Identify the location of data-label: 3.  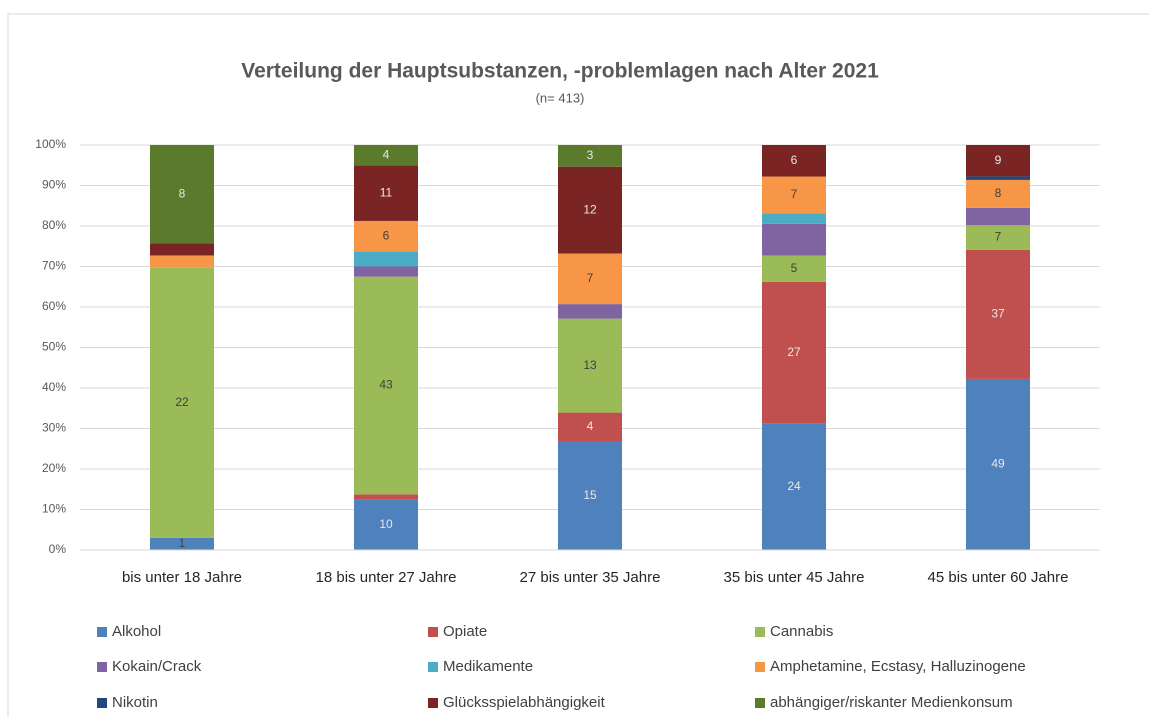
(590, 155).